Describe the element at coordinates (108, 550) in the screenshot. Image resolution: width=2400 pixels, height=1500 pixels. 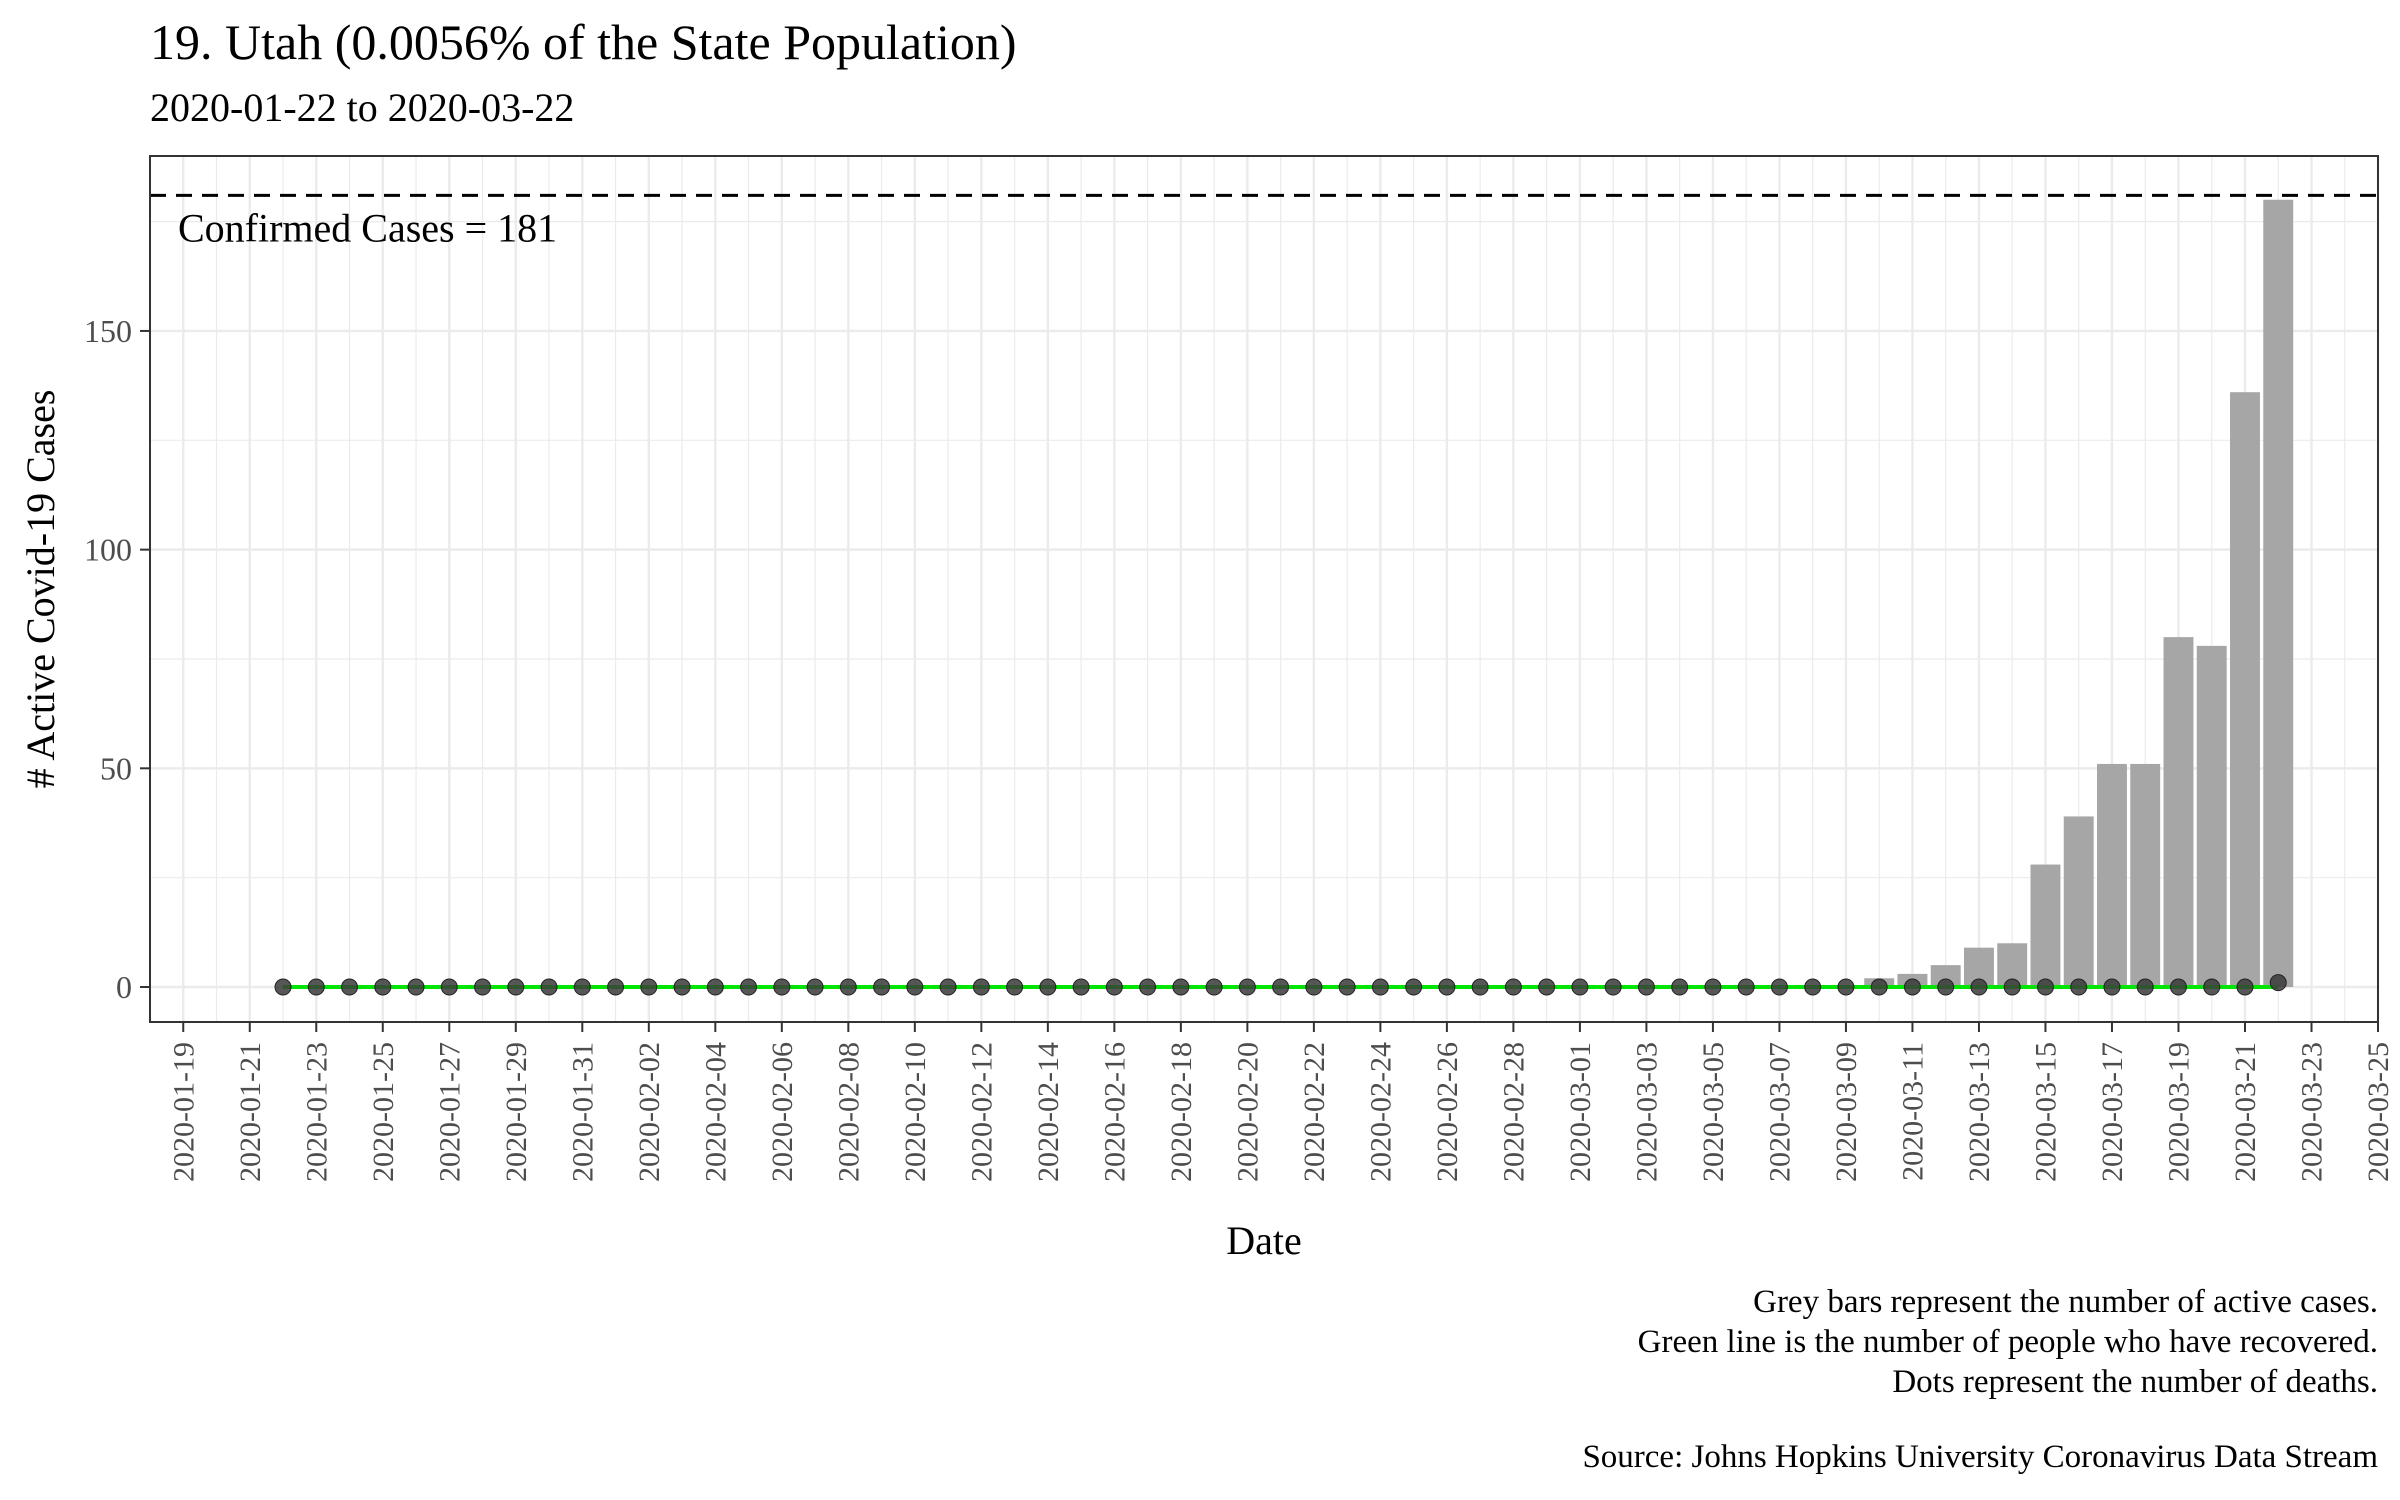
I see `y-tick-label: 100` at that location.